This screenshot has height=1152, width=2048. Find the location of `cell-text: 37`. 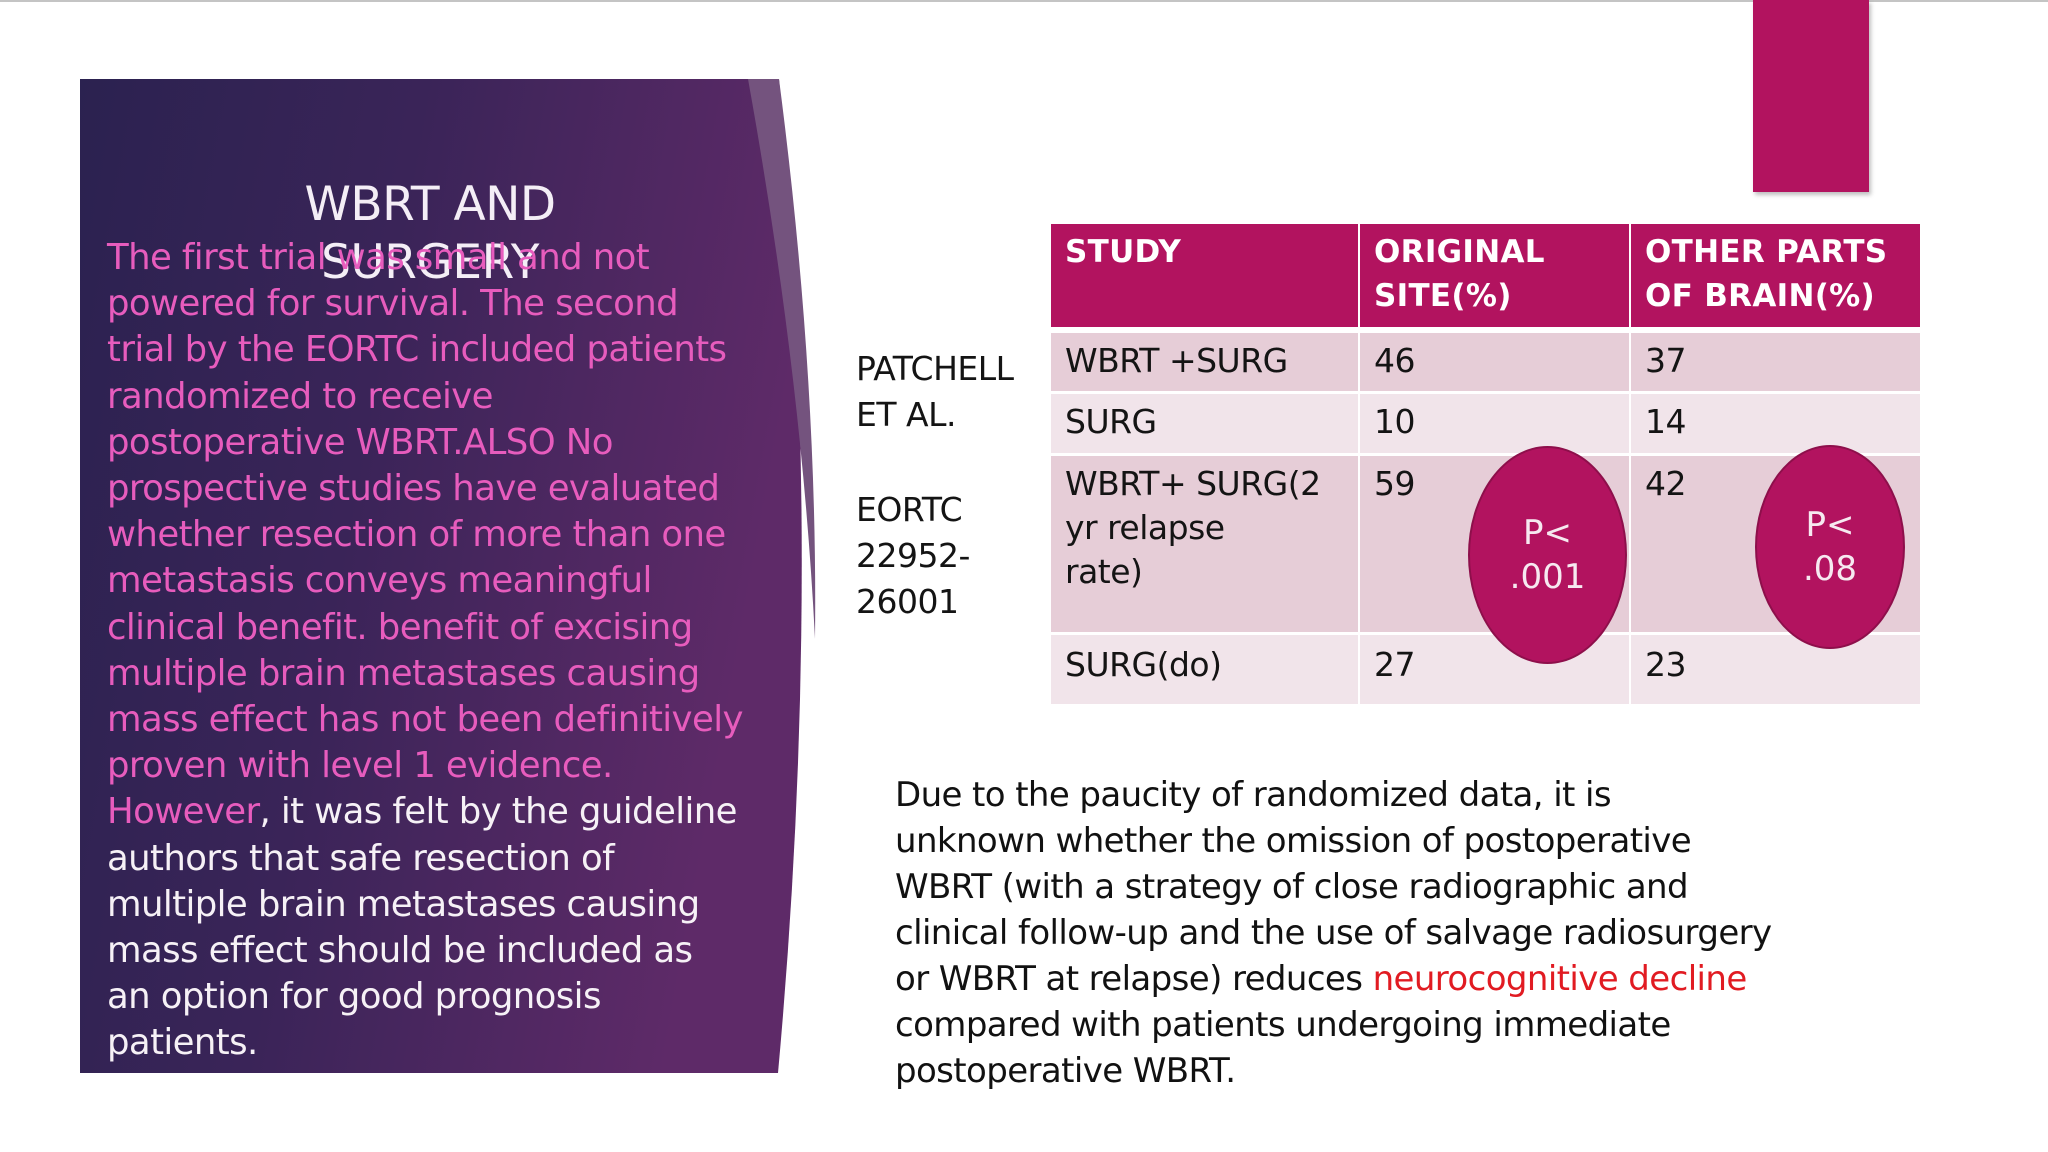

cell-text: 37 is located at coordinates (1666, 360).